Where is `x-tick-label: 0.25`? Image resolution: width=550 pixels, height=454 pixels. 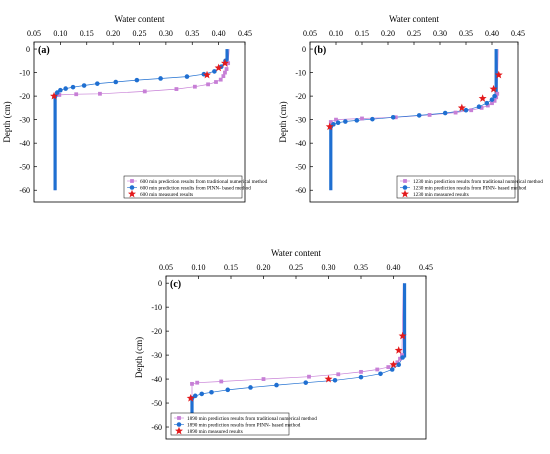
x-tick-label: 0.25 is located at coordinates (140, 33).